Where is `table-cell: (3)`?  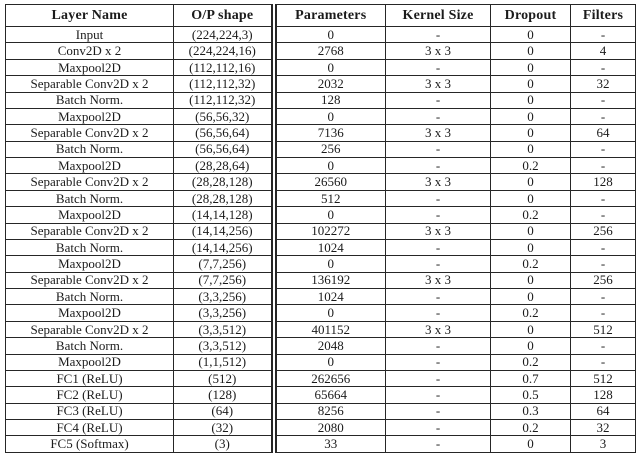
table-cell: (3) is located at coordinates (225, 444).